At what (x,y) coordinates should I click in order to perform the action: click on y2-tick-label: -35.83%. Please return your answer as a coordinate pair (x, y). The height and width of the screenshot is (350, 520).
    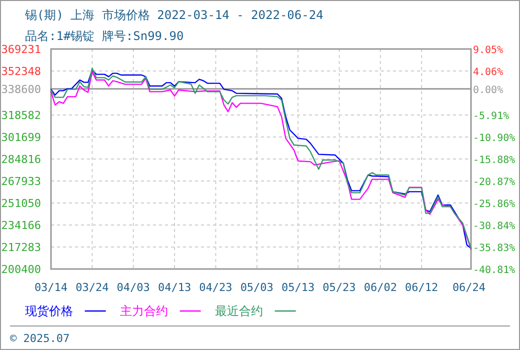
    Looking at the image, I should click on (494, 248).